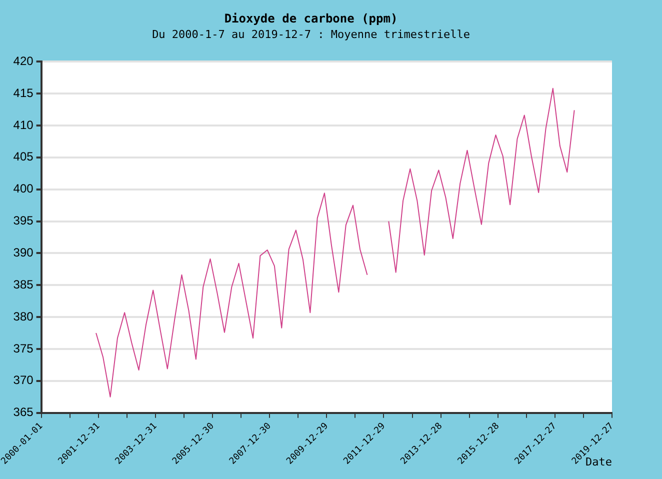 This screenshot has width=662, height=479. What do you see at coordinates (23, 284) in the screenshot?
I see `y-tick-label: 385` at bounding box center [23, 284].